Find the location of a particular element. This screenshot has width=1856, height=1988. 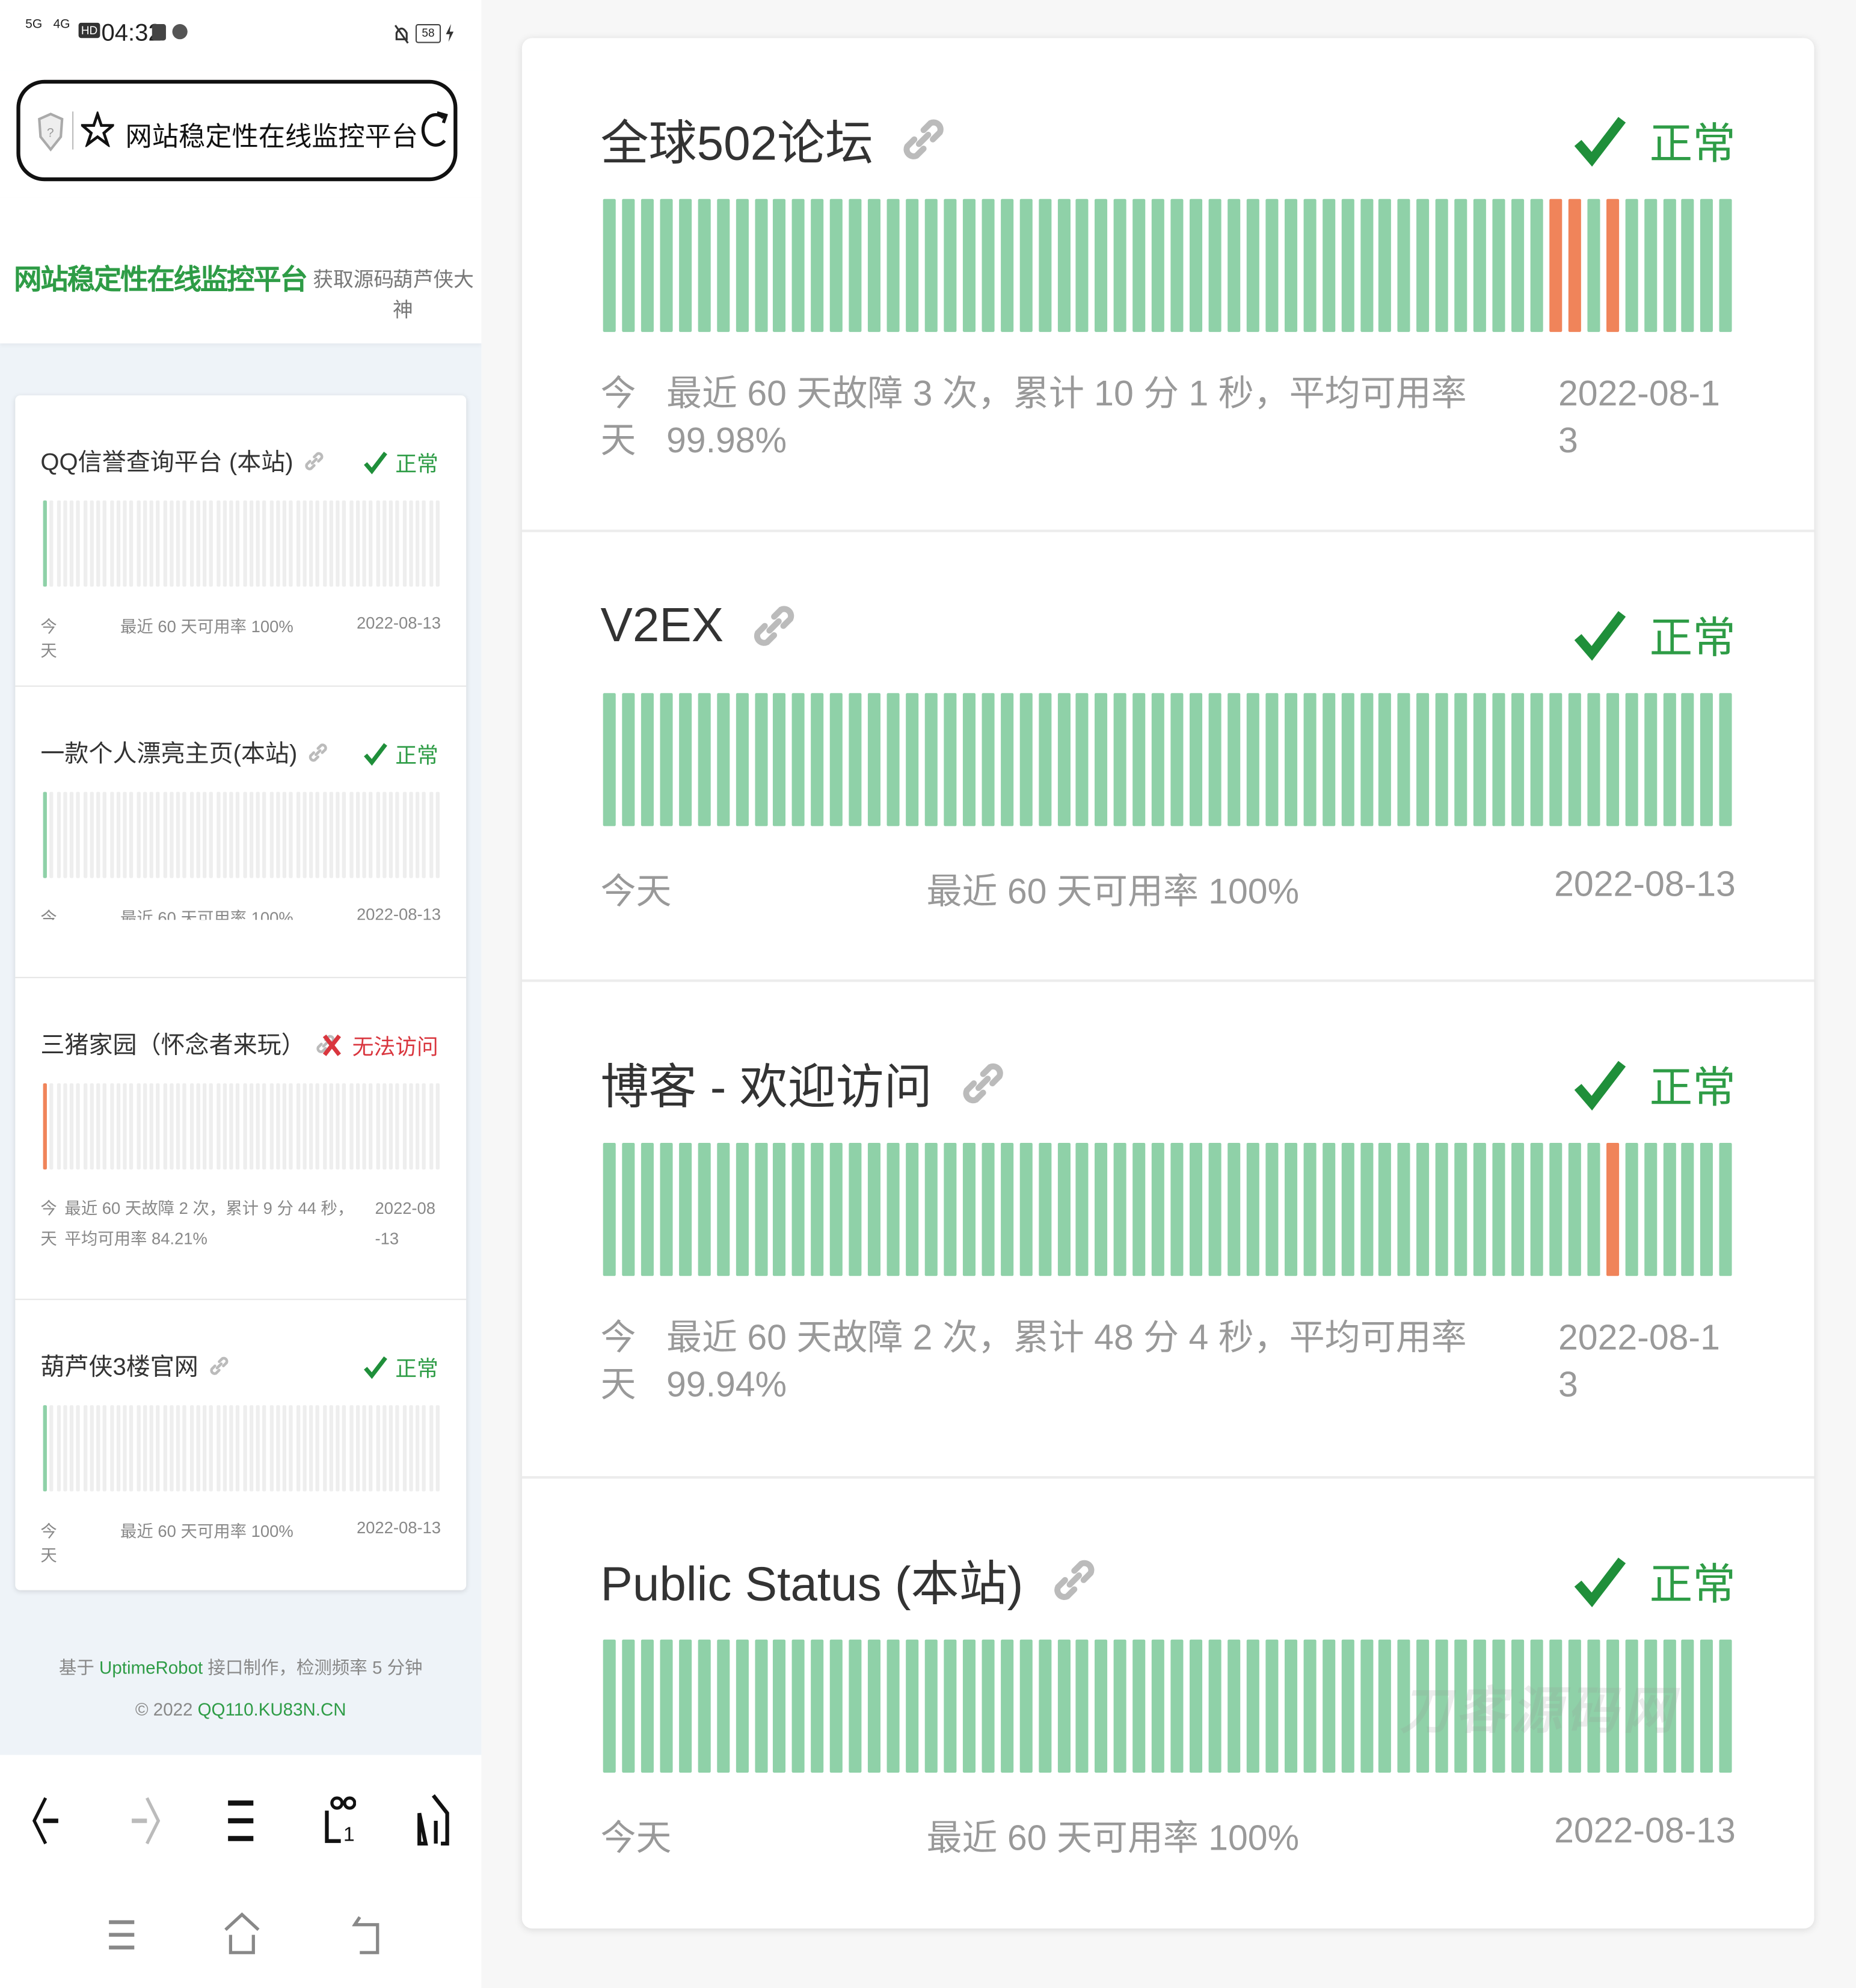

security-shield-icon: ? is located at coordinates (50, 131).